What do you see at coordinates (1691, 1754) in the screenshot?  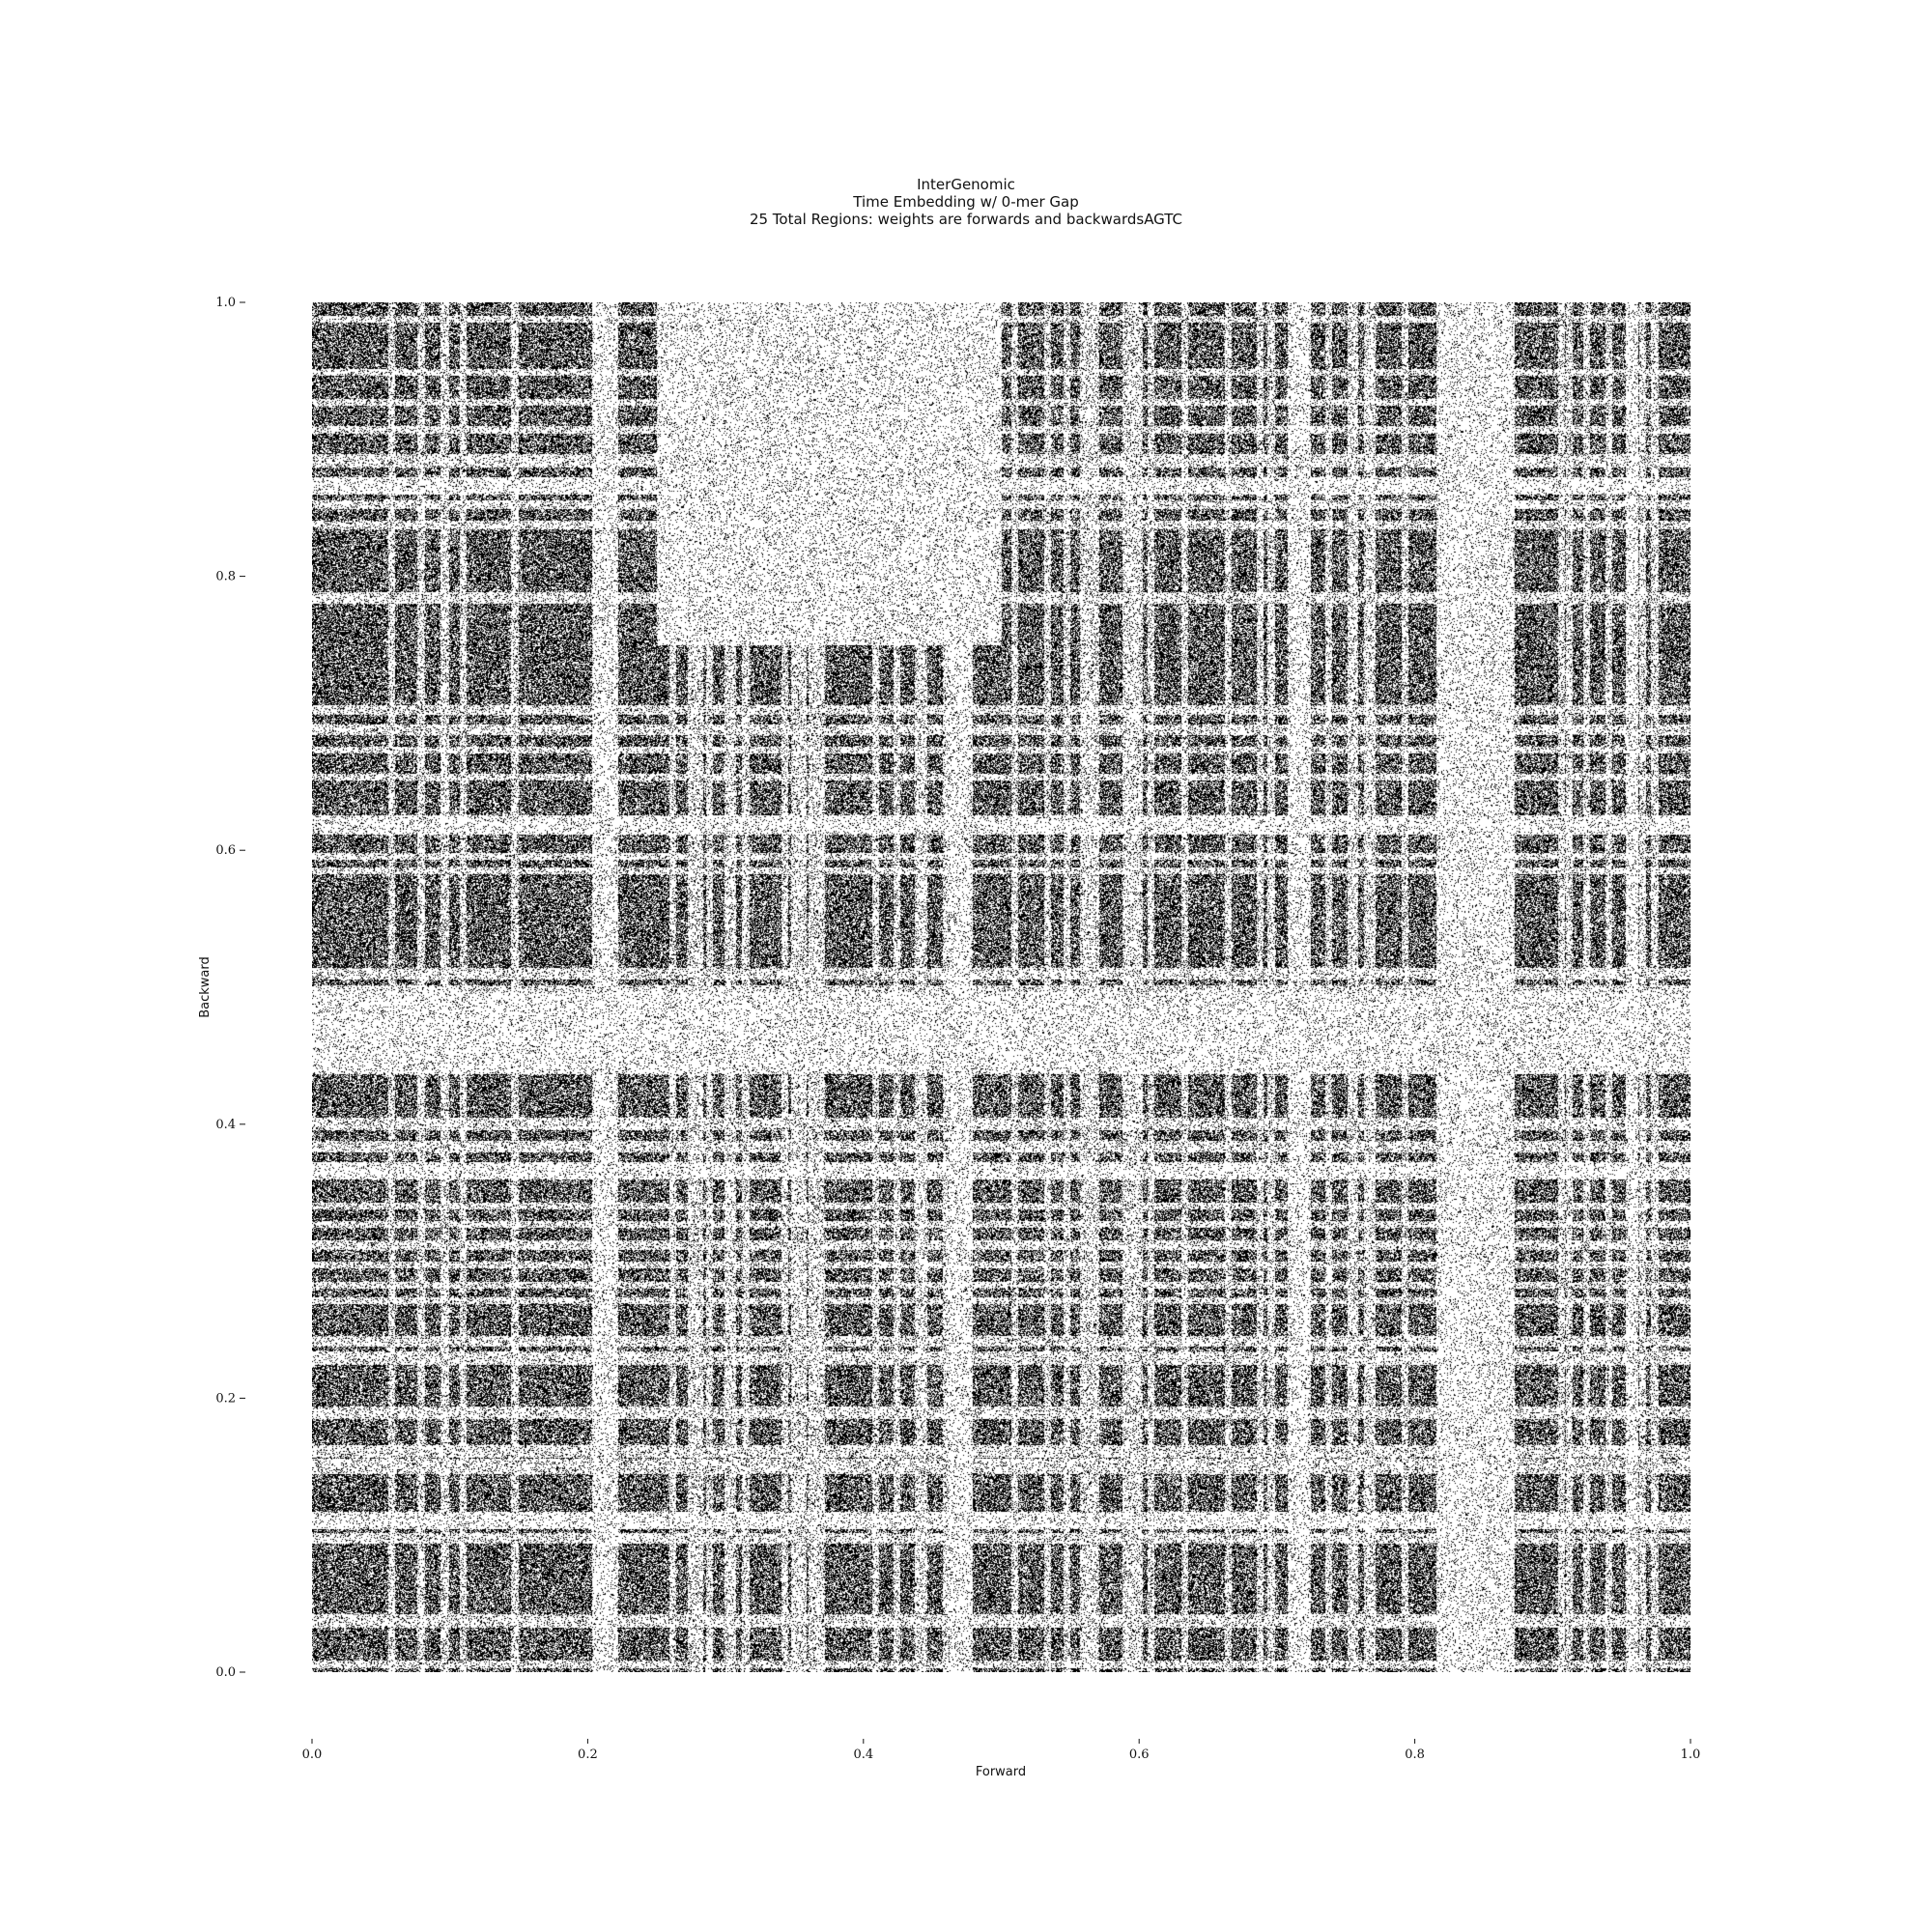 I see `x-tick-label: 1.0` at bounding box center [1691, 1754].